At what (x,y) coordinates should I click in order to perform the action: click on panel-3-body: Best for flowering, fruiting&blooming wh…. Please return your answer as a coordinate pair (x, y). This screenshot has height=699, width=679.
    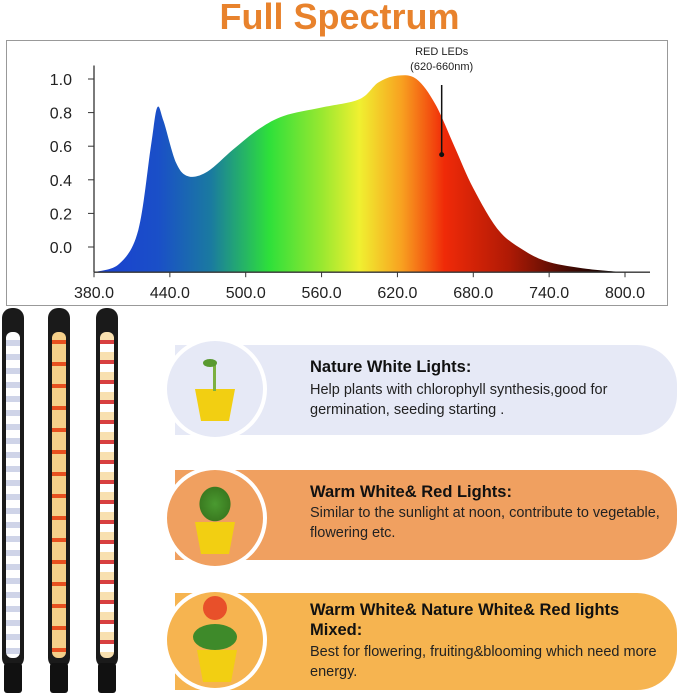
    Looking at the image, I should click on (483, 662).